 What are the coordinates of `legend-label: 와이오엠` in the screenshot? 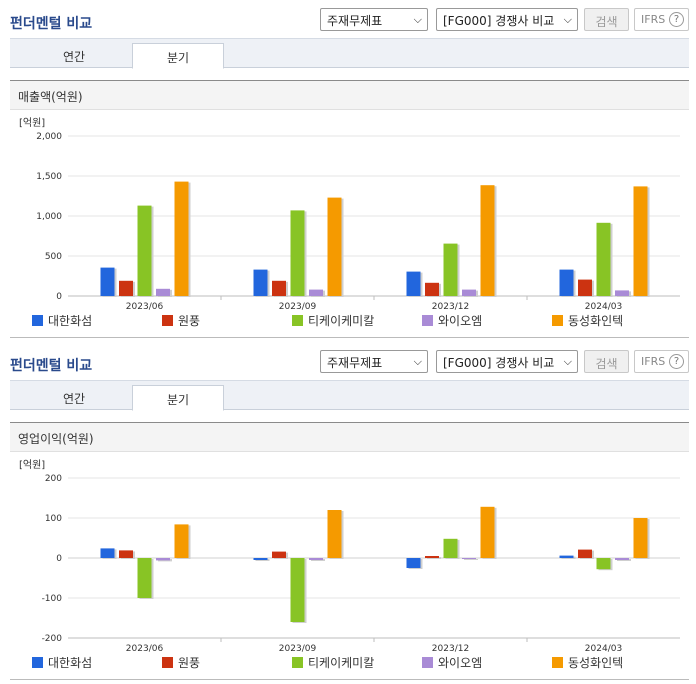 It's located at (460, 663).